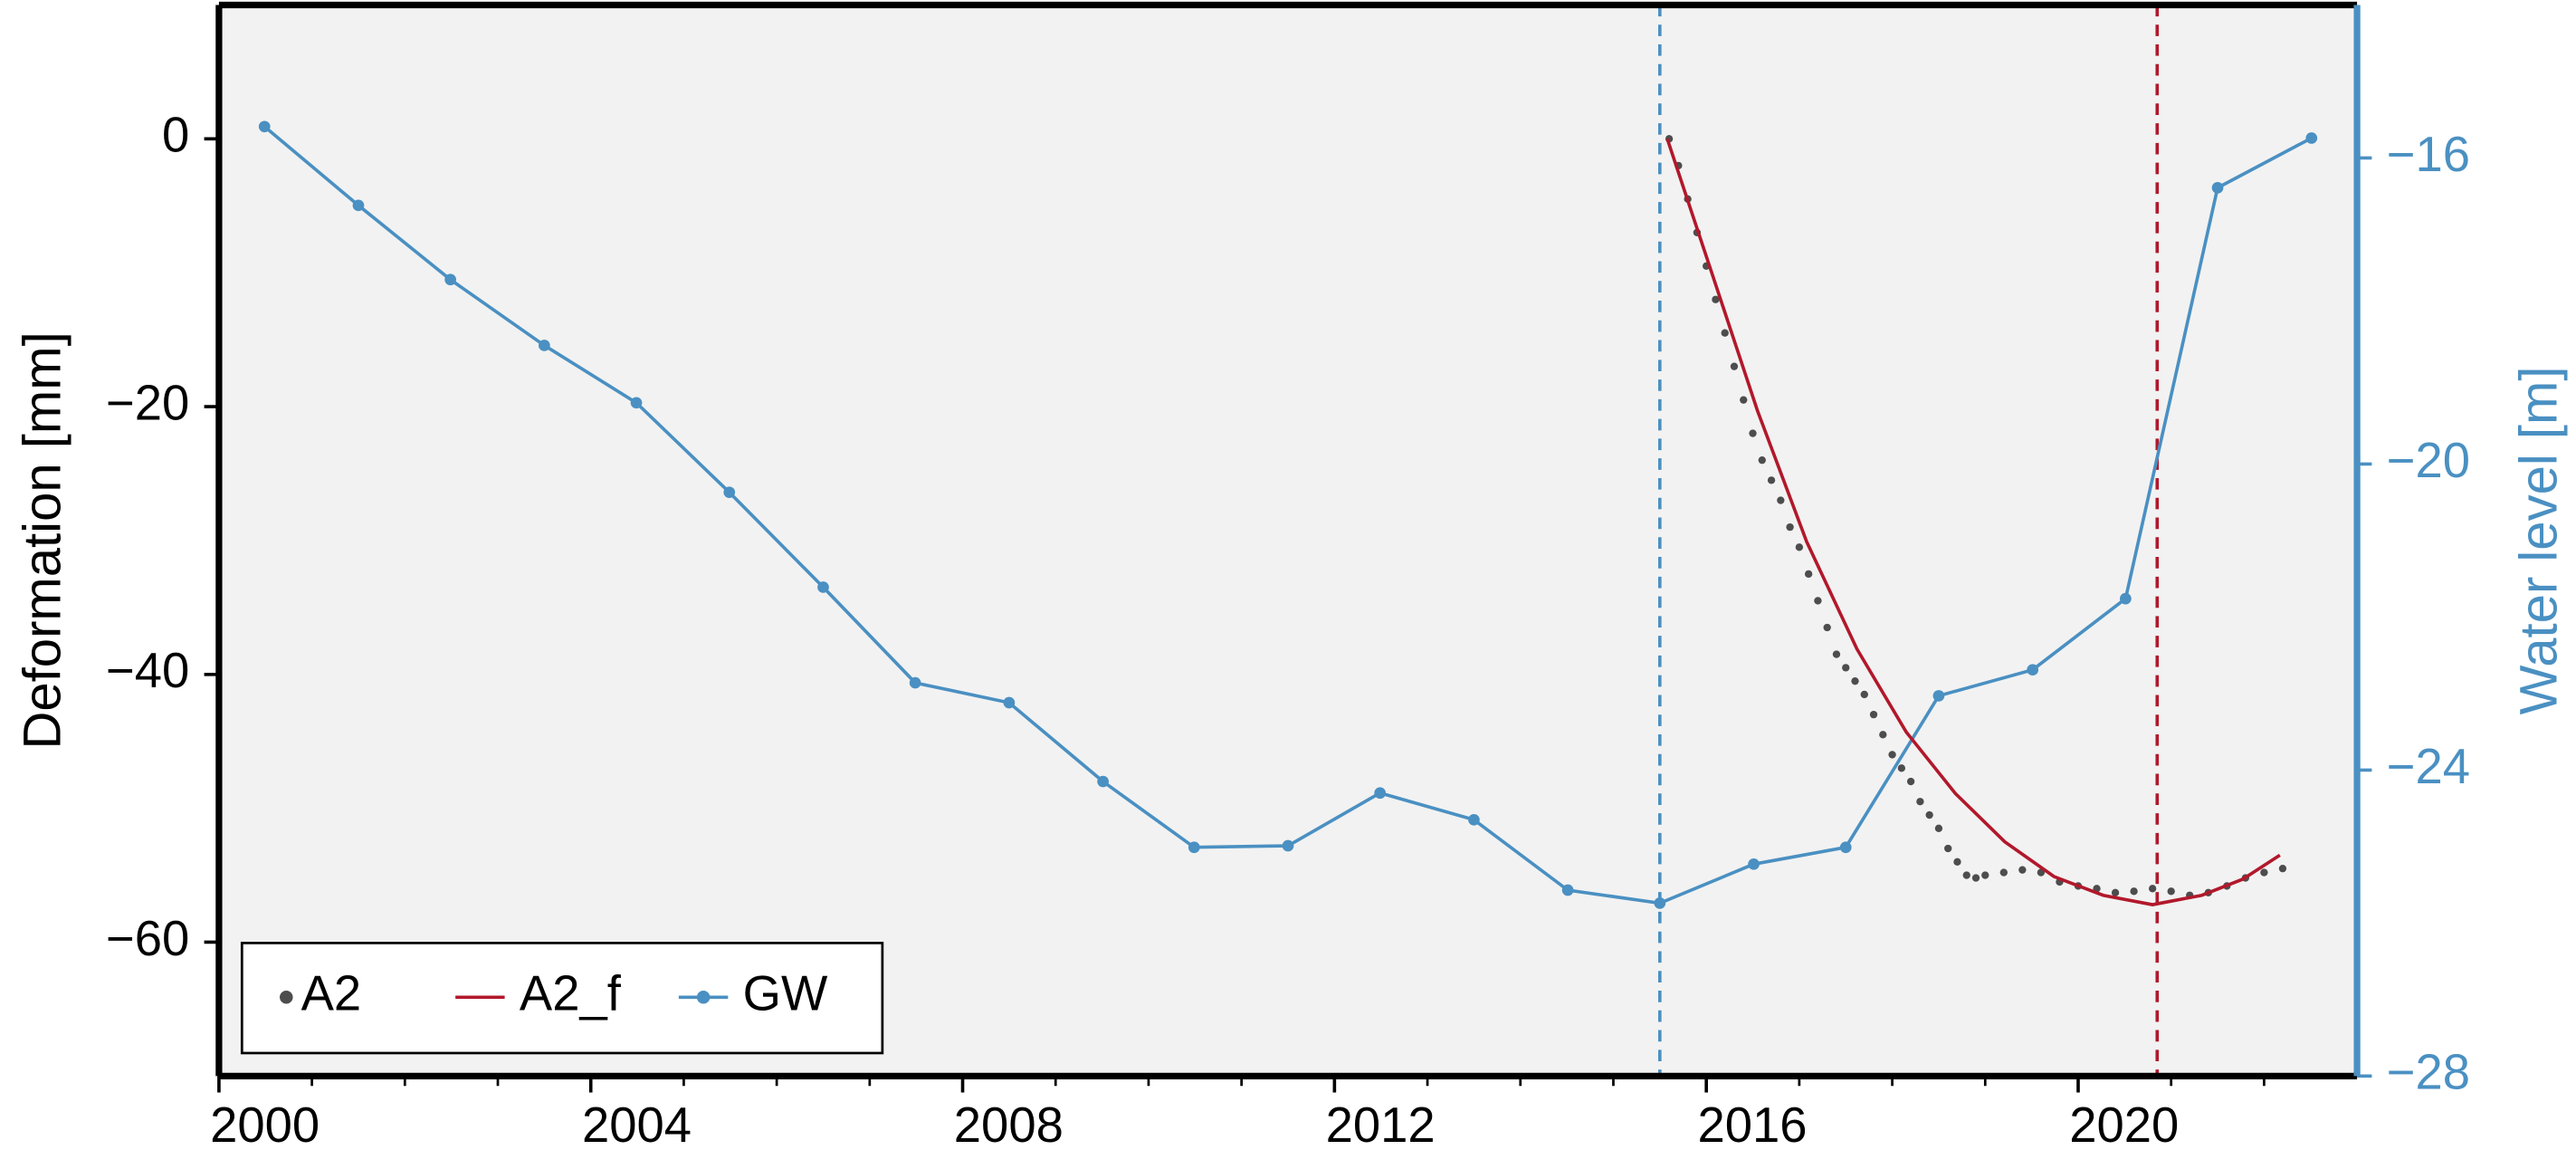 The height and width of the screenshot is (1150, 2576). I want to click on legend-label: A2, so click(332, 994).